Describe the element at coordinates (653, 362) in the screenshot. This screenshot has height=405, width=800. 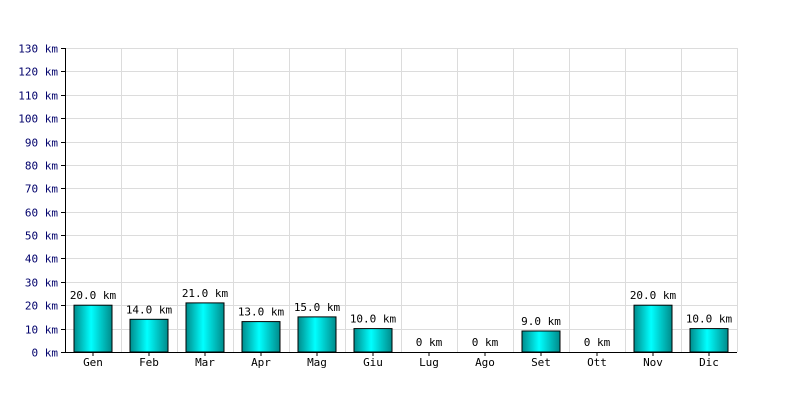
I see `x-tick-label: Nov` at that location.